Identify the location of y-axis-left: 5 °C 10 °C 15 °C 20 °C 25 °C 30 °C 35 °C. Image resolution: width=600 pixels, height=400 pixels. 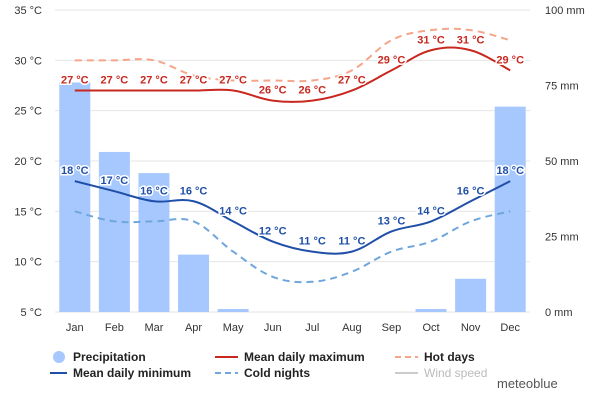
(28, 162).